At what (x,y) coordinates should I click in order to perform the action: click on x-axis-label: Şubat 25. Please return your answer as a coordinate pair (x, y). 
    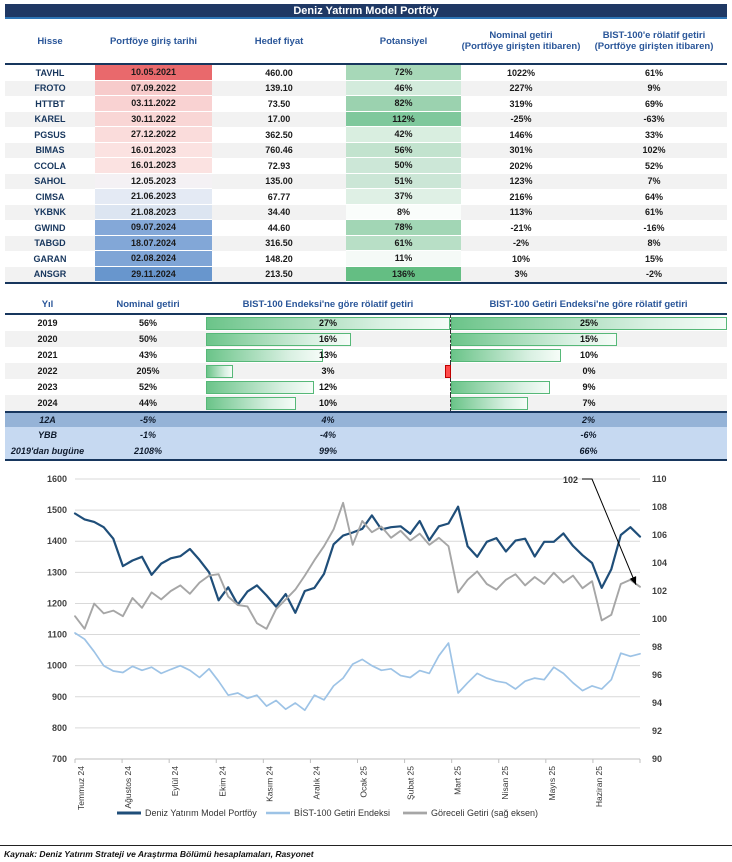
    Looking at the image, I should click on (411, 783).